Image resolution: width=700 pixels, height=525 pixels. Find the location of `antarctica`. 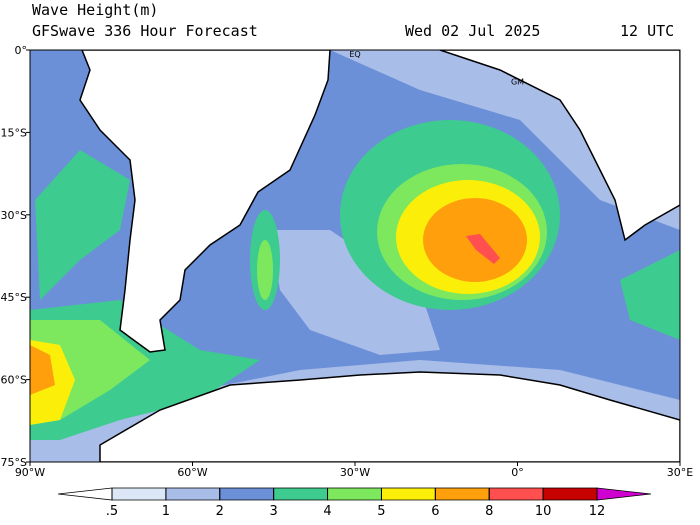

antarctica is located at coordinates (389, 416).